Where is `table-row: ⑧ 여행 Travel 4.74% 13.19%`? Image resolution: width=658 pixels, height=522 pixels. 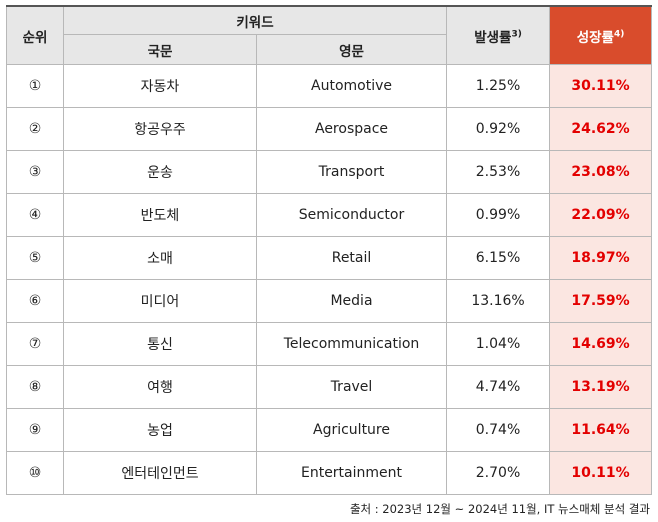
table-row: ⑧ 여행 Travel 4.74% 13.19% is located at coordinates (329, 387).